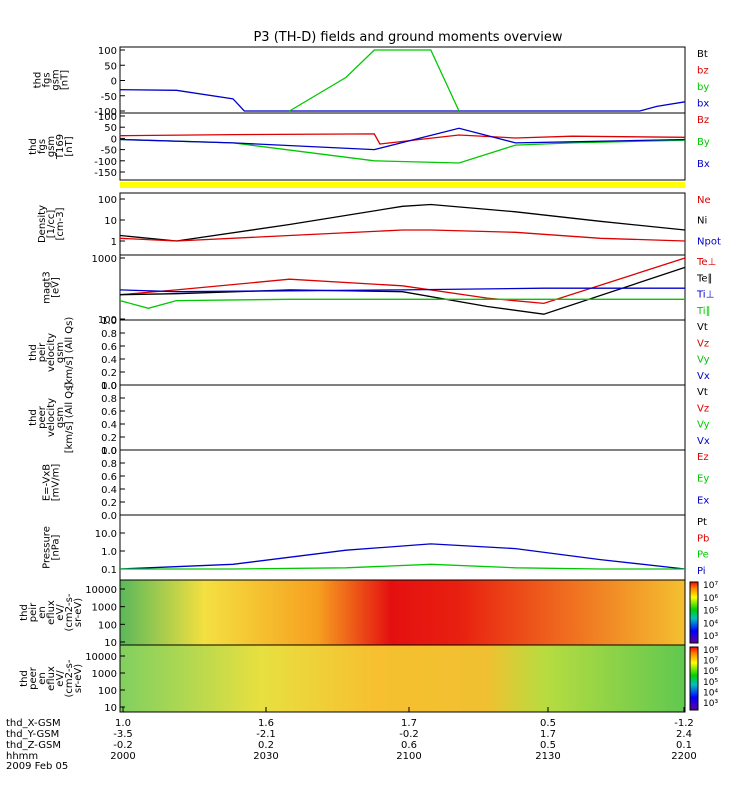  Describe the element at coordinates (703, 500) in the screenshot. I see `legend-entry: Ex` at that location.